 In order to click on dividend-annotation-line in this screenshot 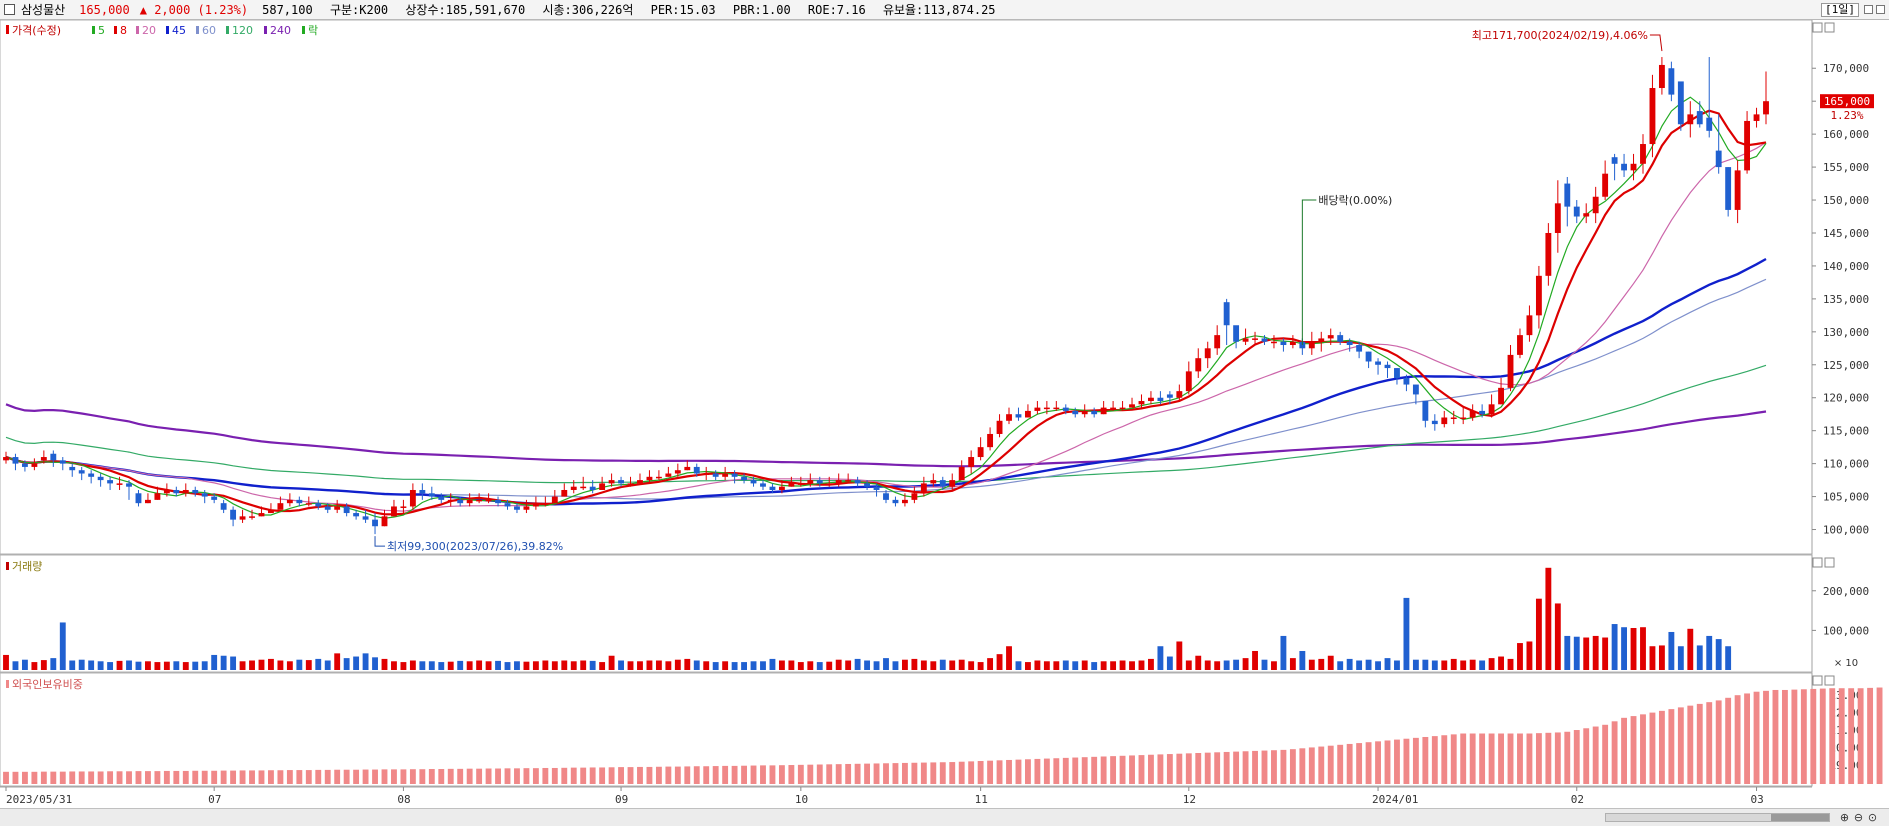, I will do `click(1309, 272)`.